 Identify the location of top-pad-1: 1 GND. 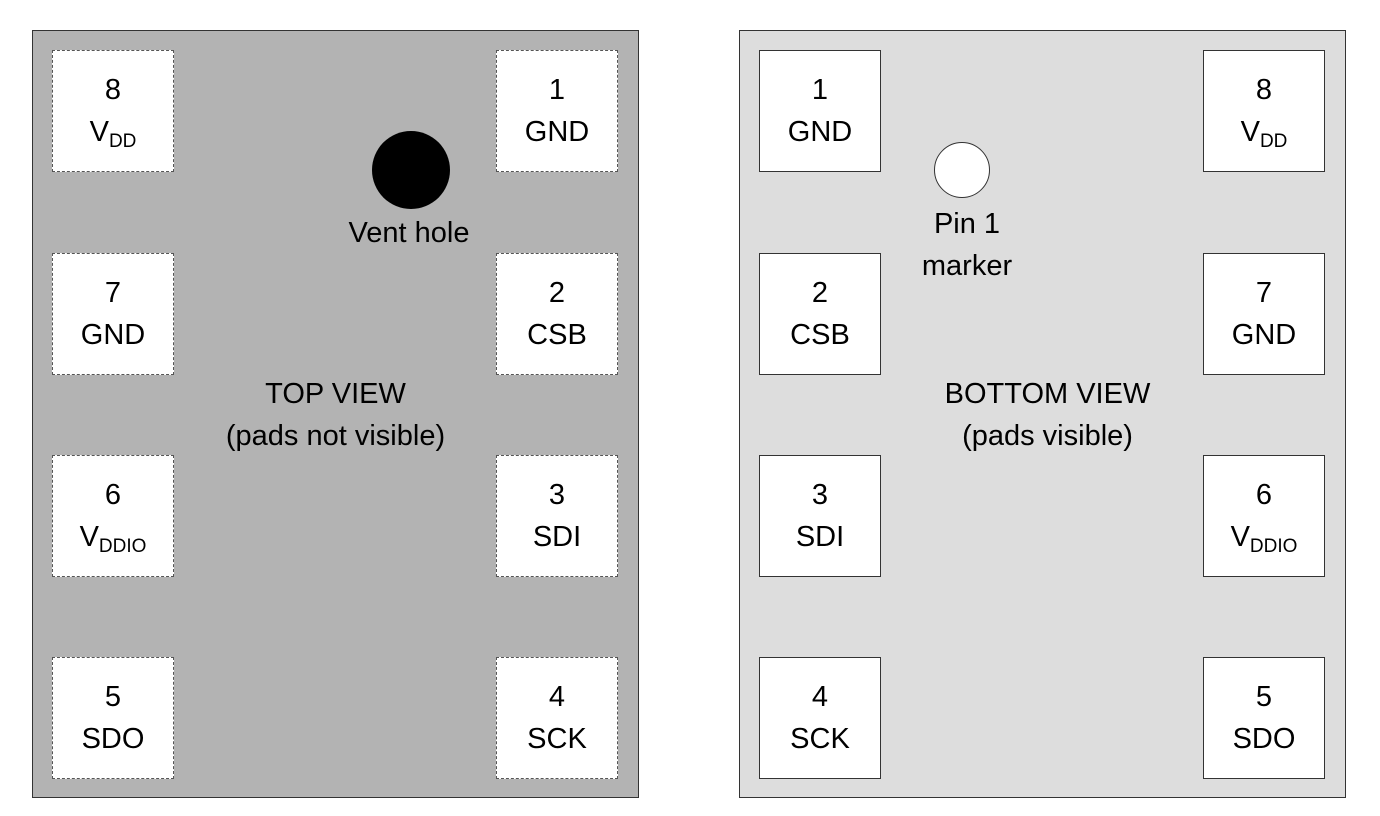
(557, 111).